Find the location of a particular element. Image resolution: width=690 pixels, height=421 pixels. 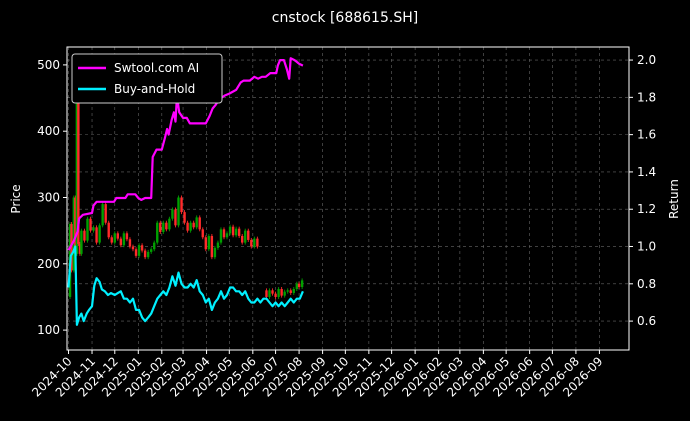

legend: Swtool.com AI Buy-and-Hold is located at coordinates (147, 78).